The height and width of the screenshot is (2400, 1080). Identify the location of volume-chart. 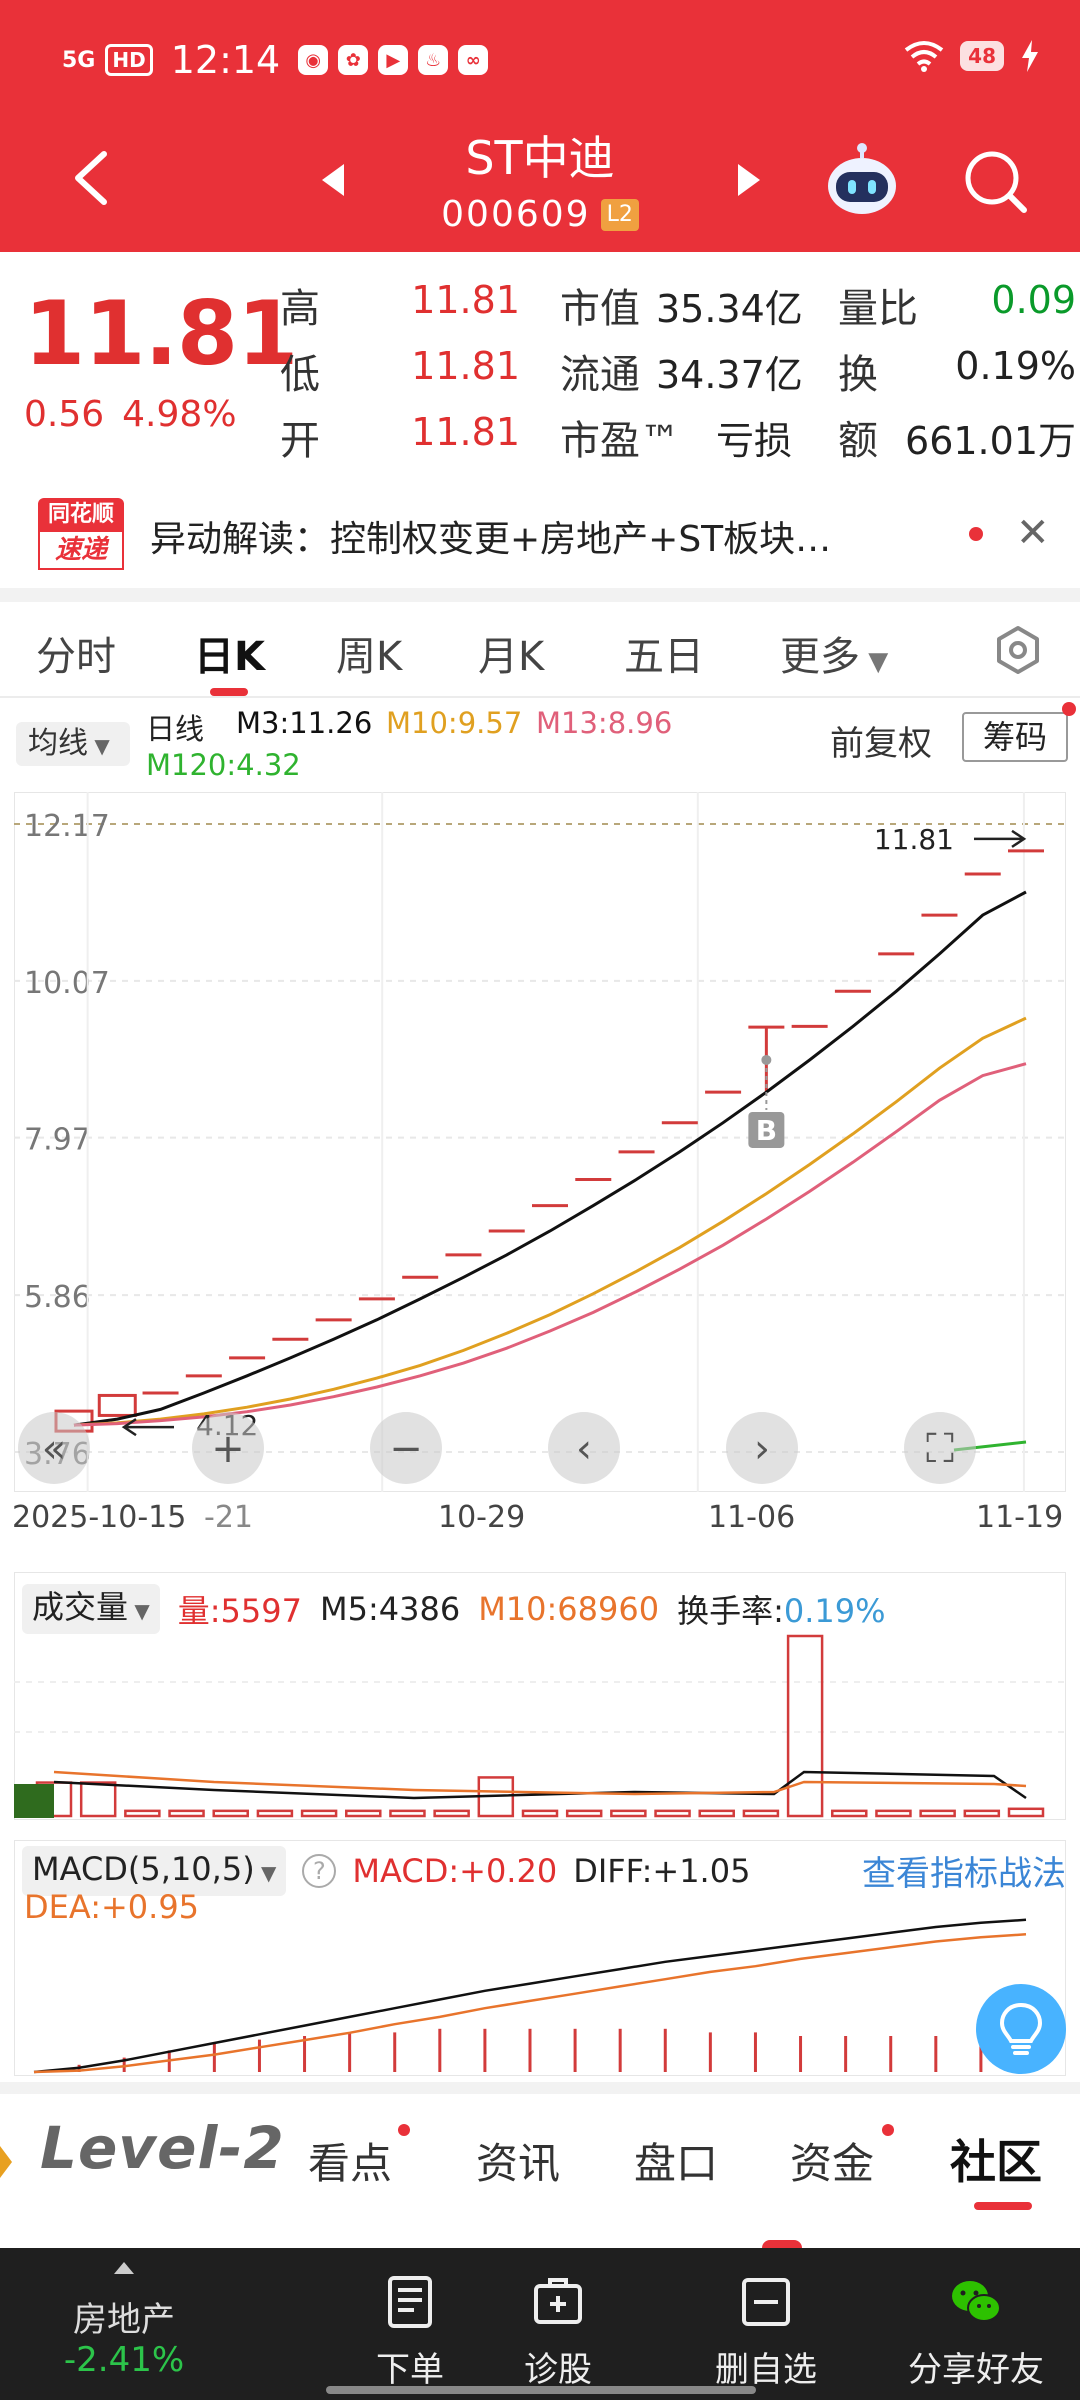
(540, 1696).